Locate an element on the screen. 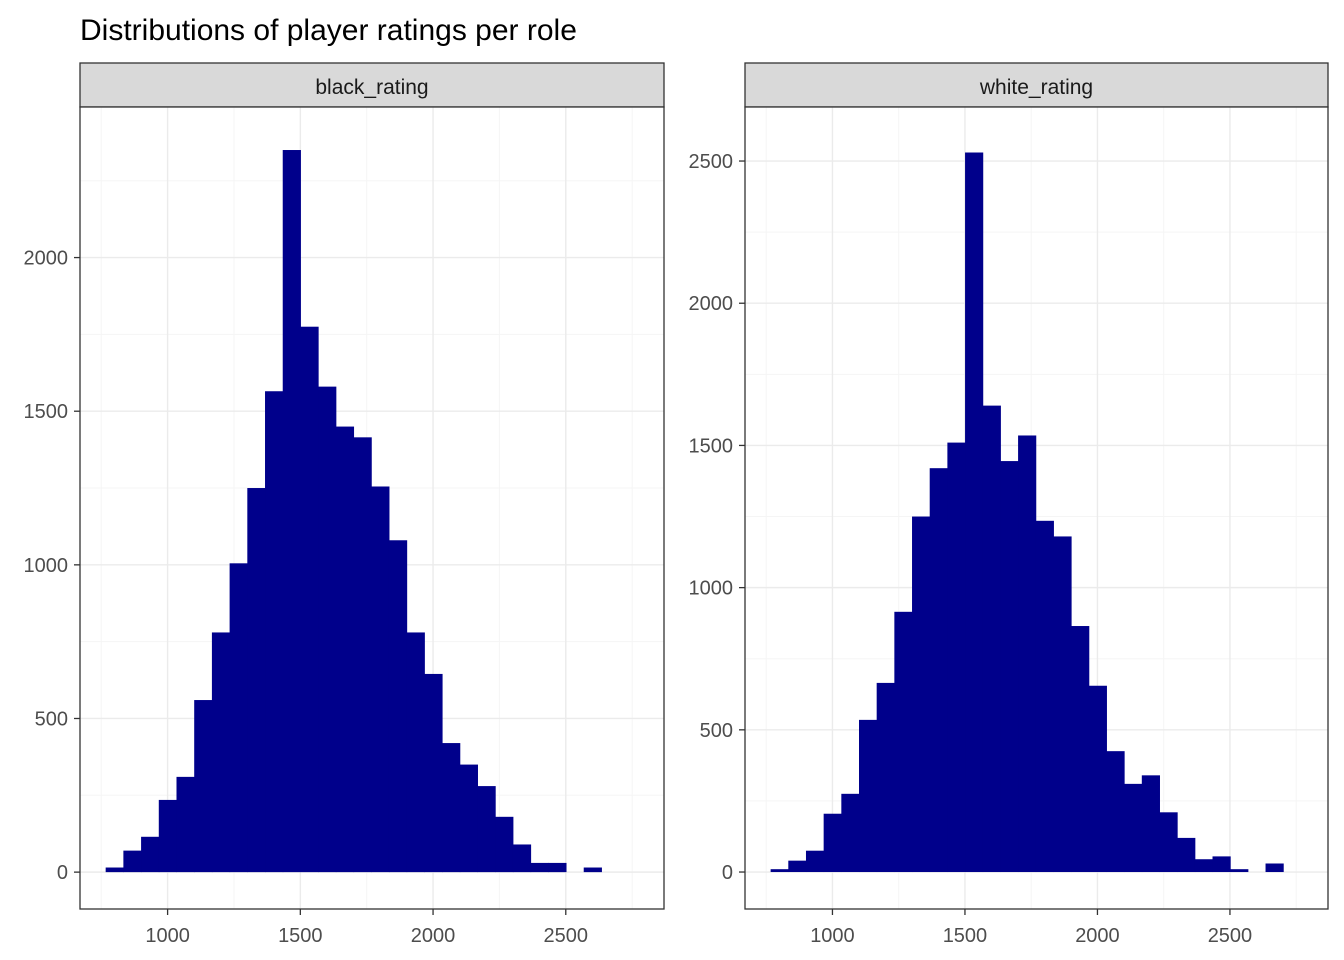  y-tick-label: 2500 is located at coordinates (711, 162).